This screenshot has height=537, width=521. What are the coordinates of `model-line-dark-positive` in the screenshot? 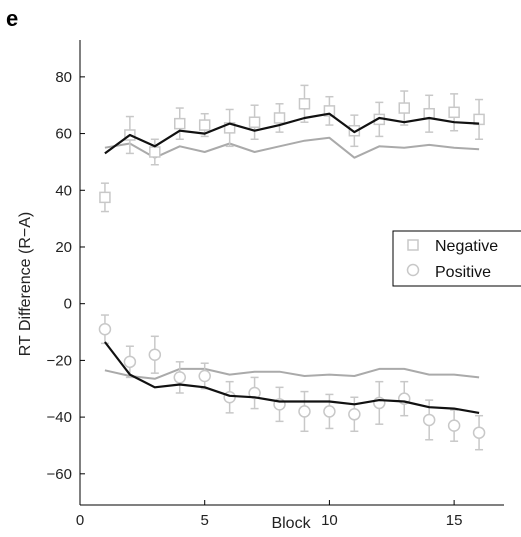 It's located at (292, 377).